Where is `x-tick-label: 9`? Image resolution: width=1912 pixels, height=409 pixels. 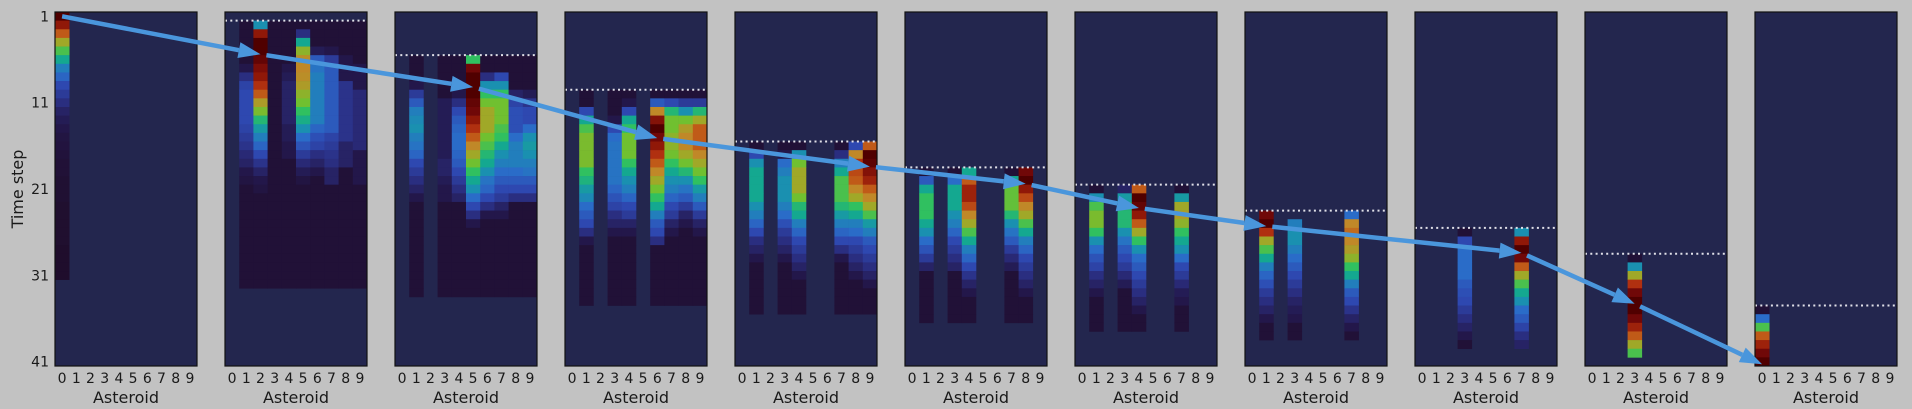 x-tick-label: 9 is located at coordinates (1209, 379).